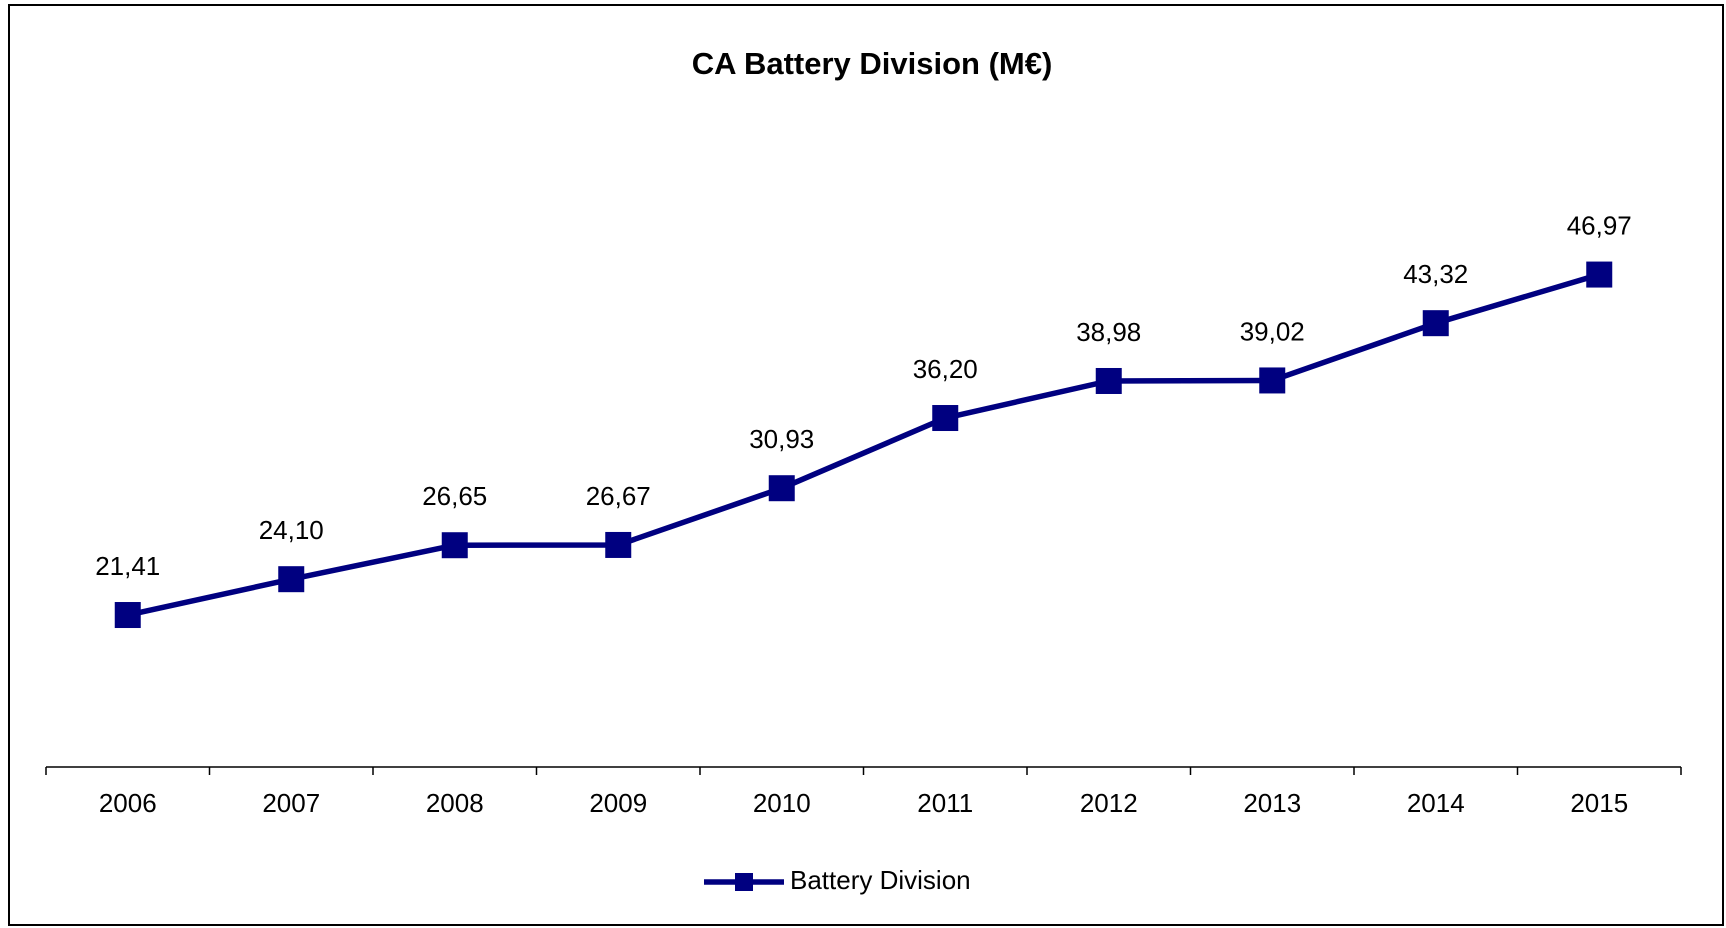 The image size is (1726, 928). I want to click on data-label: 39,02, so click(1272, 331).